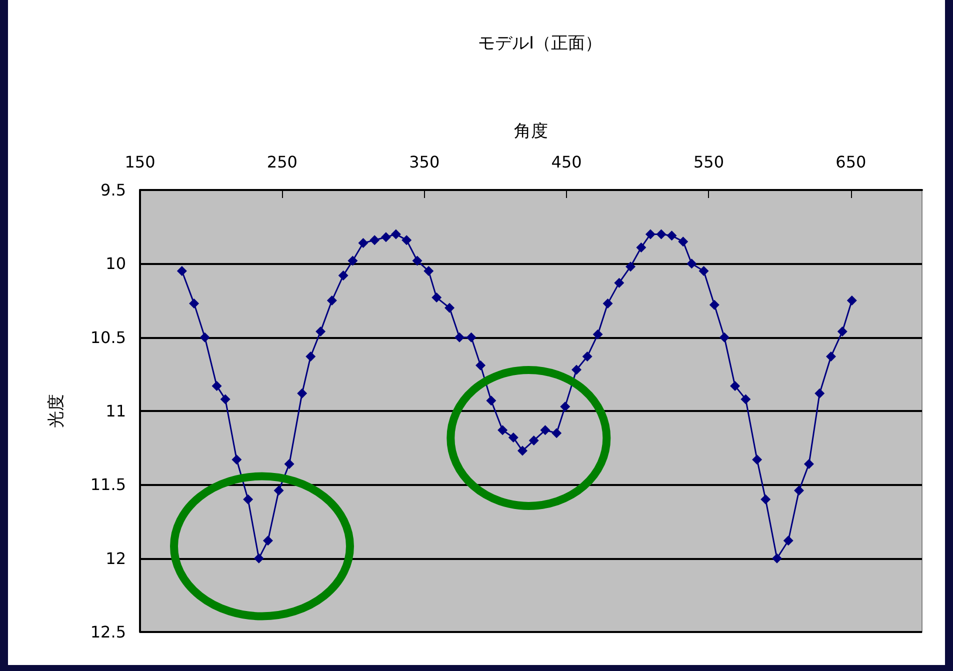 The image size is (953, 671). What do you see at coordinates (108, 484) in the screenshot?
I see `y-tick-label: 11.5` at bounding box center [108, 484].